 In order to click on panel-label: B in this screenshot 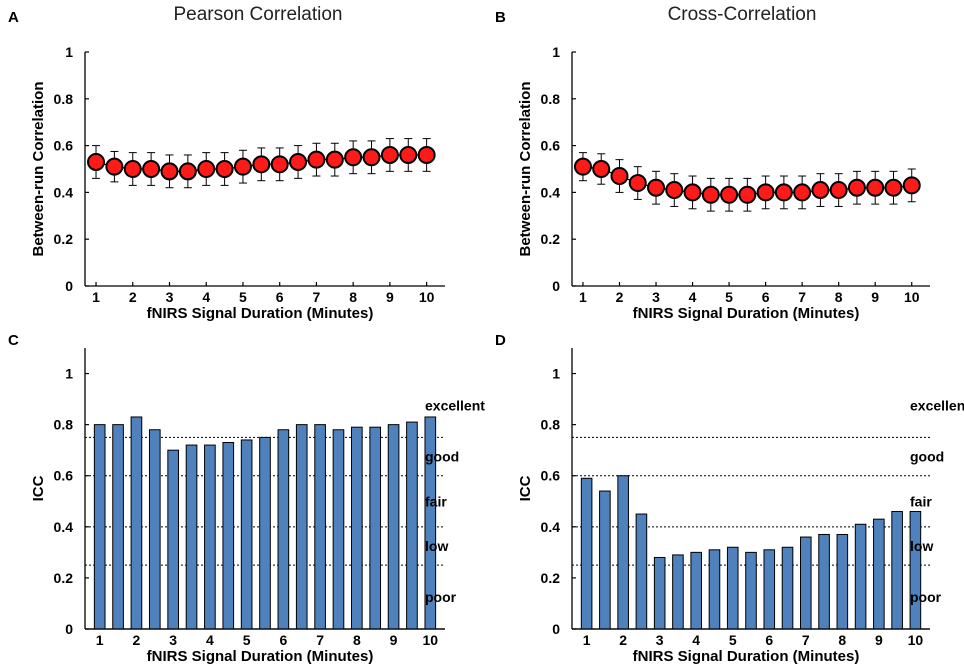, I will do `click(500, 17)`.